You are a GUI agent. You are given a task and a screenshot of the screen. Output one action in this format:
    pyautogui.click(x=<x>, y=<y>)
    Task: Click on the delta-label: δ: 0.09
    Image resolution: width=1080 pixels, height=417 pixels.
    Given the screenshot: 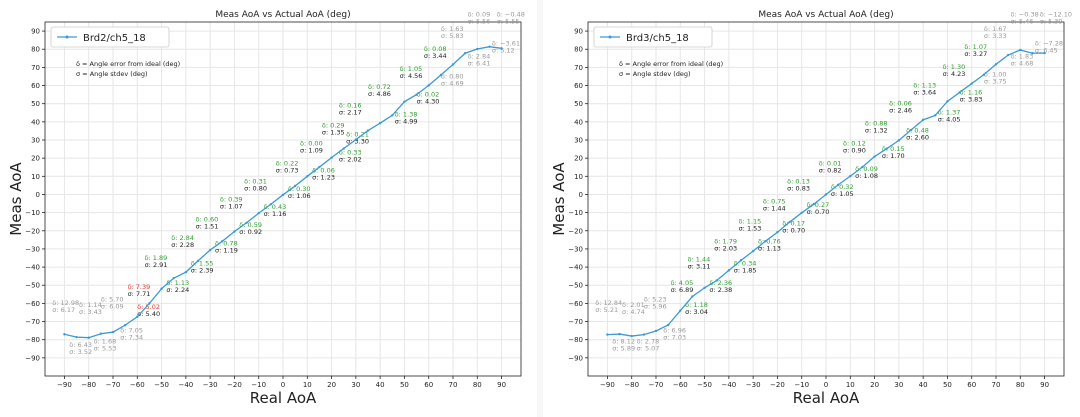 What is the action you would take?
    pyautogui.click(x=866, y=169)
    